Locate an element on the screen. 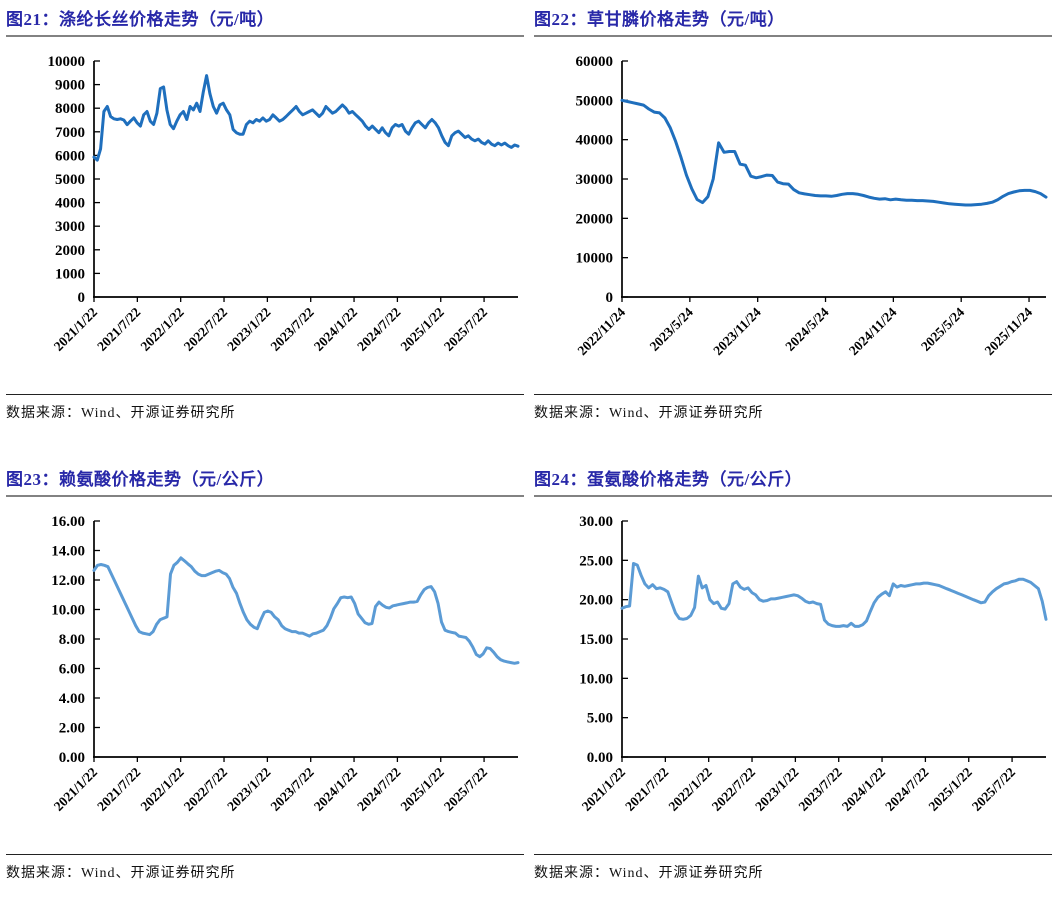  svg-text: 40000 is located at coordinates (595, 141).